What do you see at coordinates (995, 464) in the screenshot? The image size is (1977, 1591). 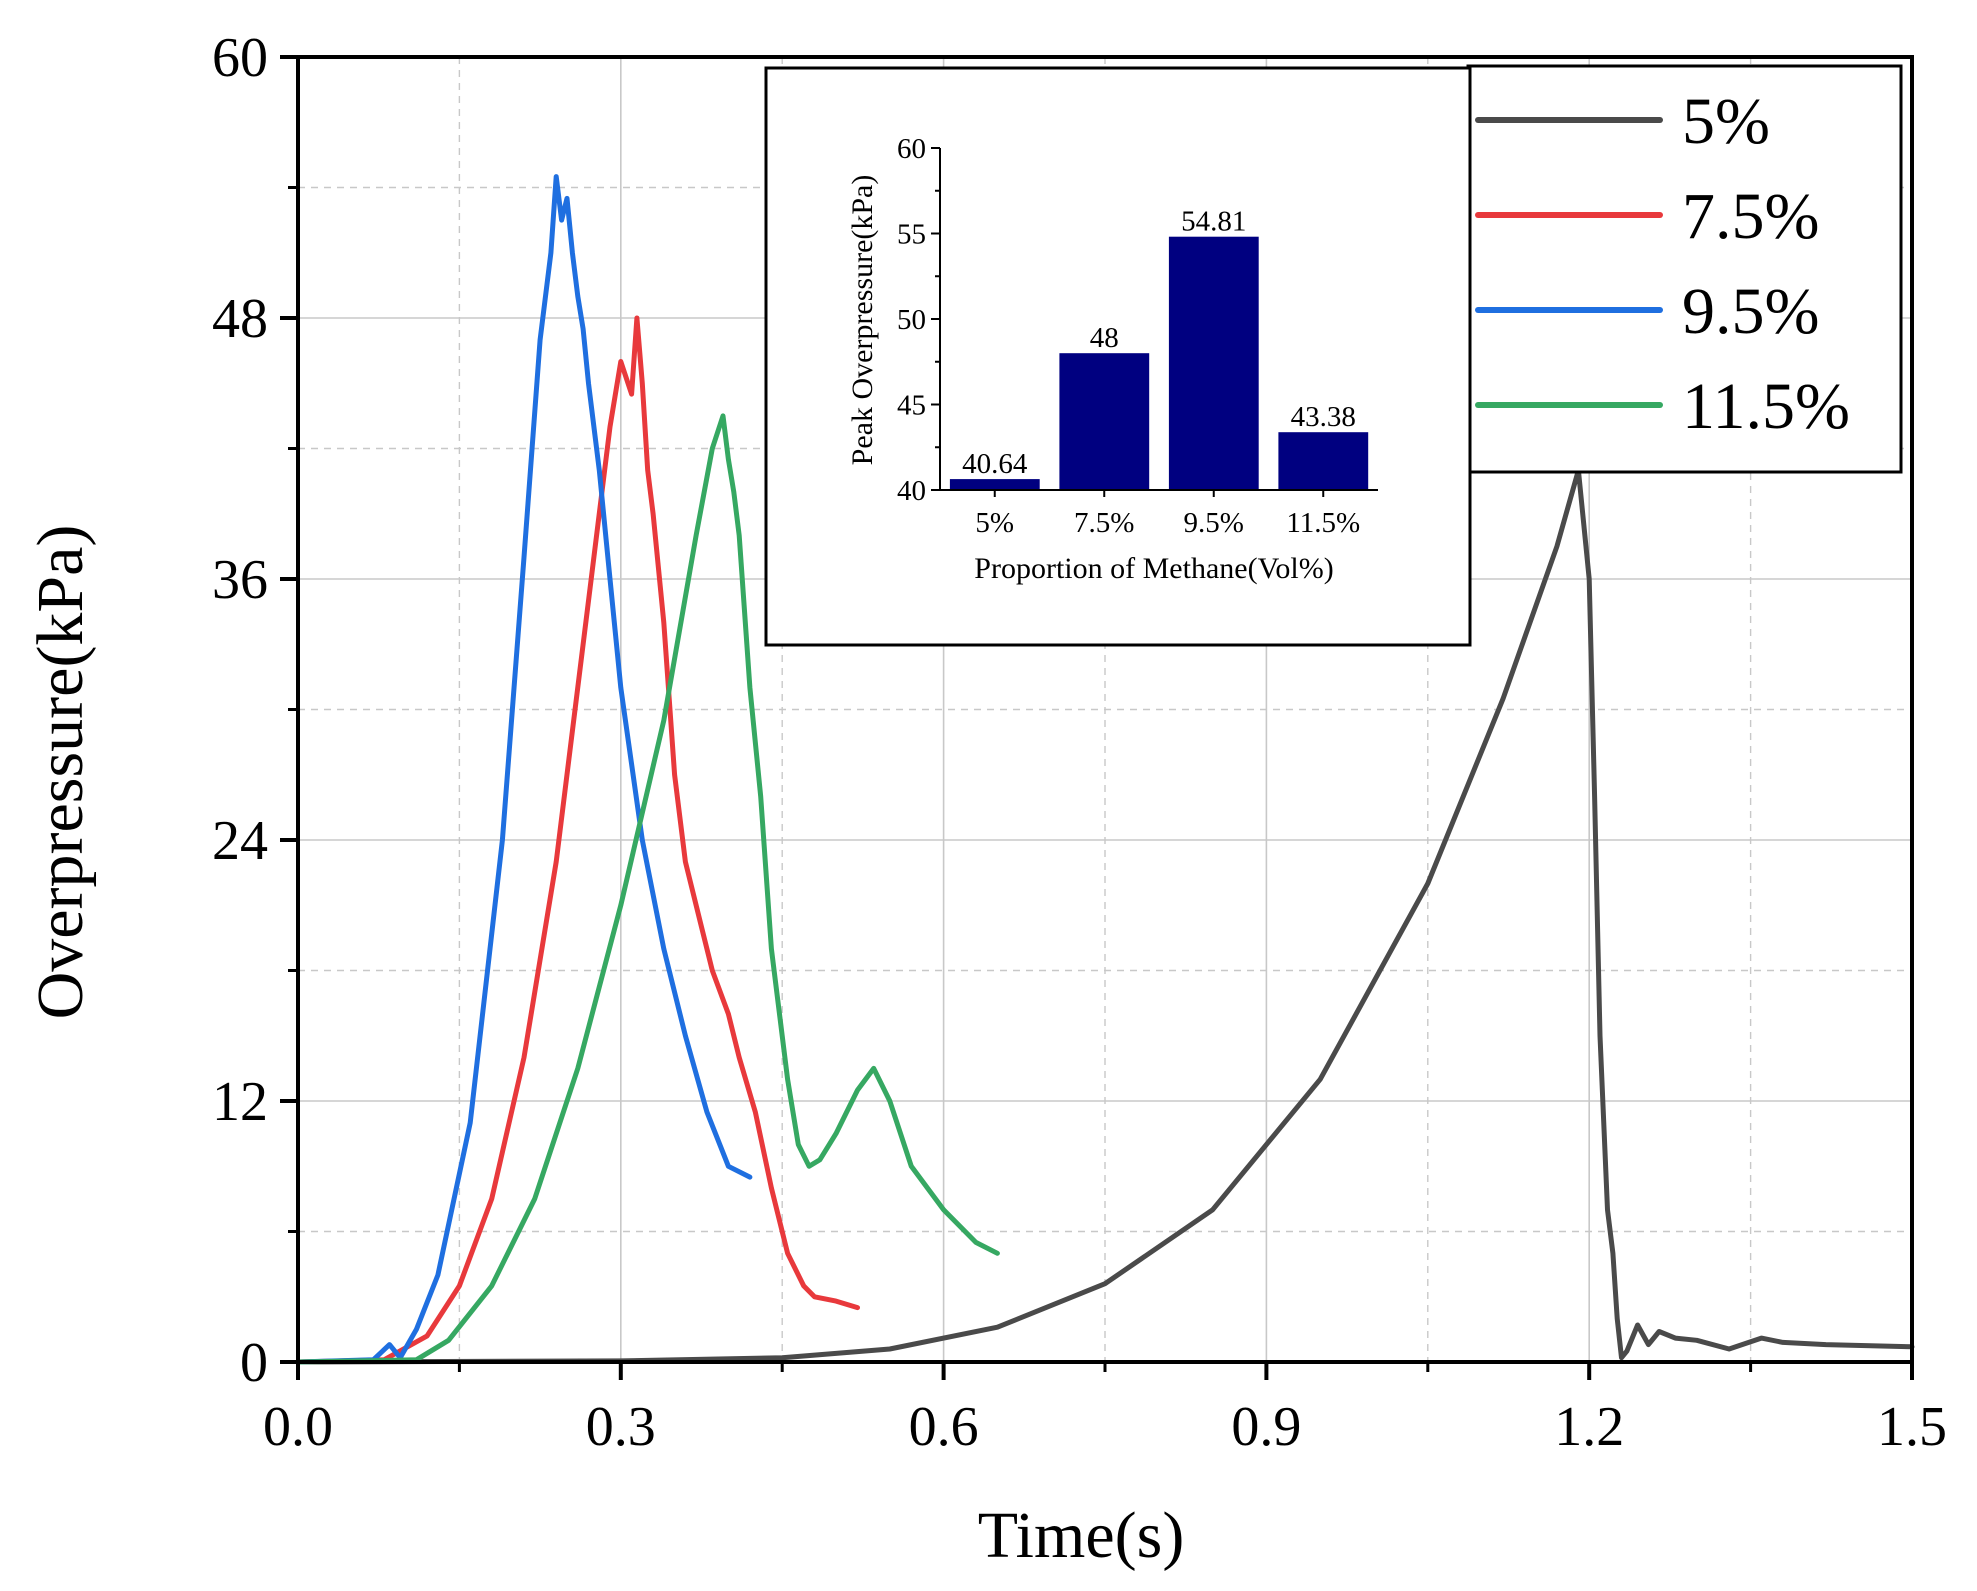 I see `inset-bar-value-label: 40.64` at bounding box center [995, 464].